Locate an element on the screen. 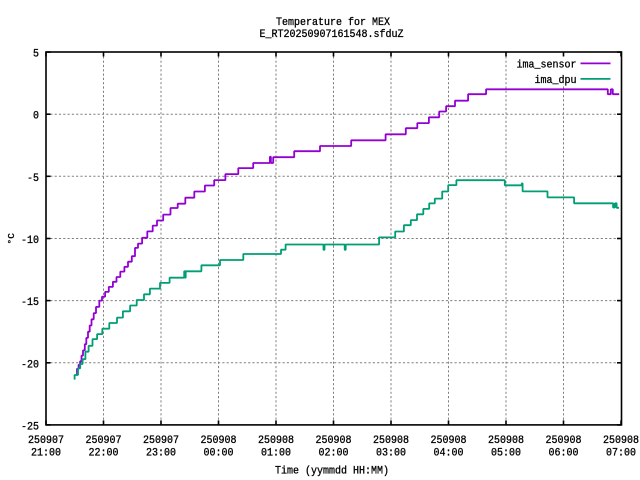 The width and height of the screenshot is (640, 480). svg-text: 01:00 is located at coordinates (276, 453).